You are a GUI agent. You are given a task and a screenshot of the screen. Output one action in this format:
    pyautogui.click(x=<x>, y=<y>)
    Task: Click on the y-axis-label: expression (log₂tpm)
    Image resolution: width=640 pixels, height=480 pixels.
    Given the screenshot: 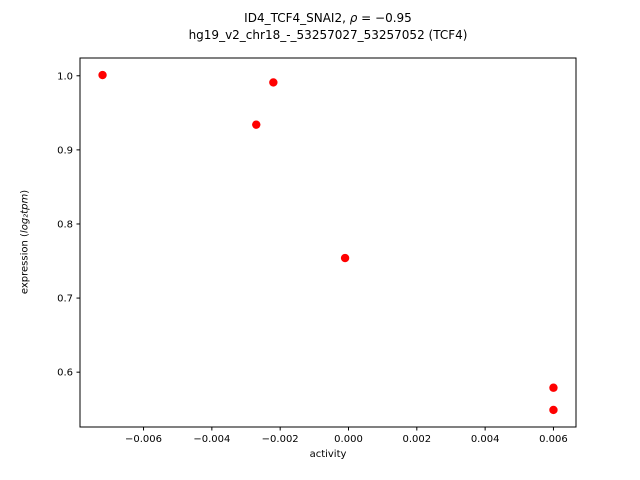 What is the action you would take?
    pyautogui.click(x=25, y=242)
    